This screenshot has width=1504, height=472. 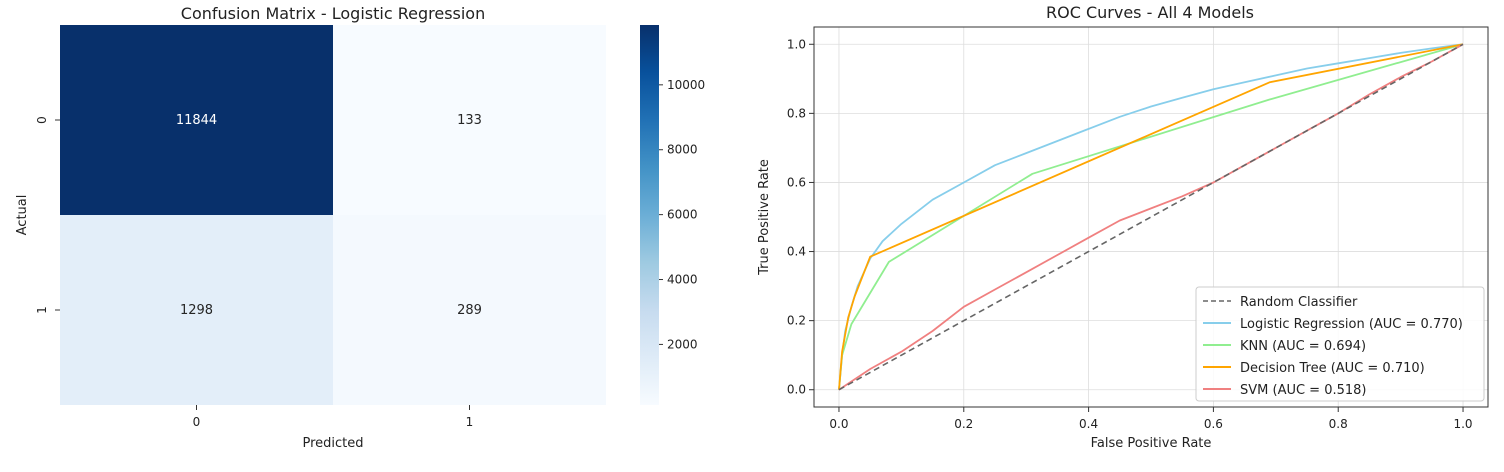 What do you see at coordinates (1338, 424) in the screenshot?
I see `roc-x-tick-label: 0.8` at bounding box center [1338, 424].